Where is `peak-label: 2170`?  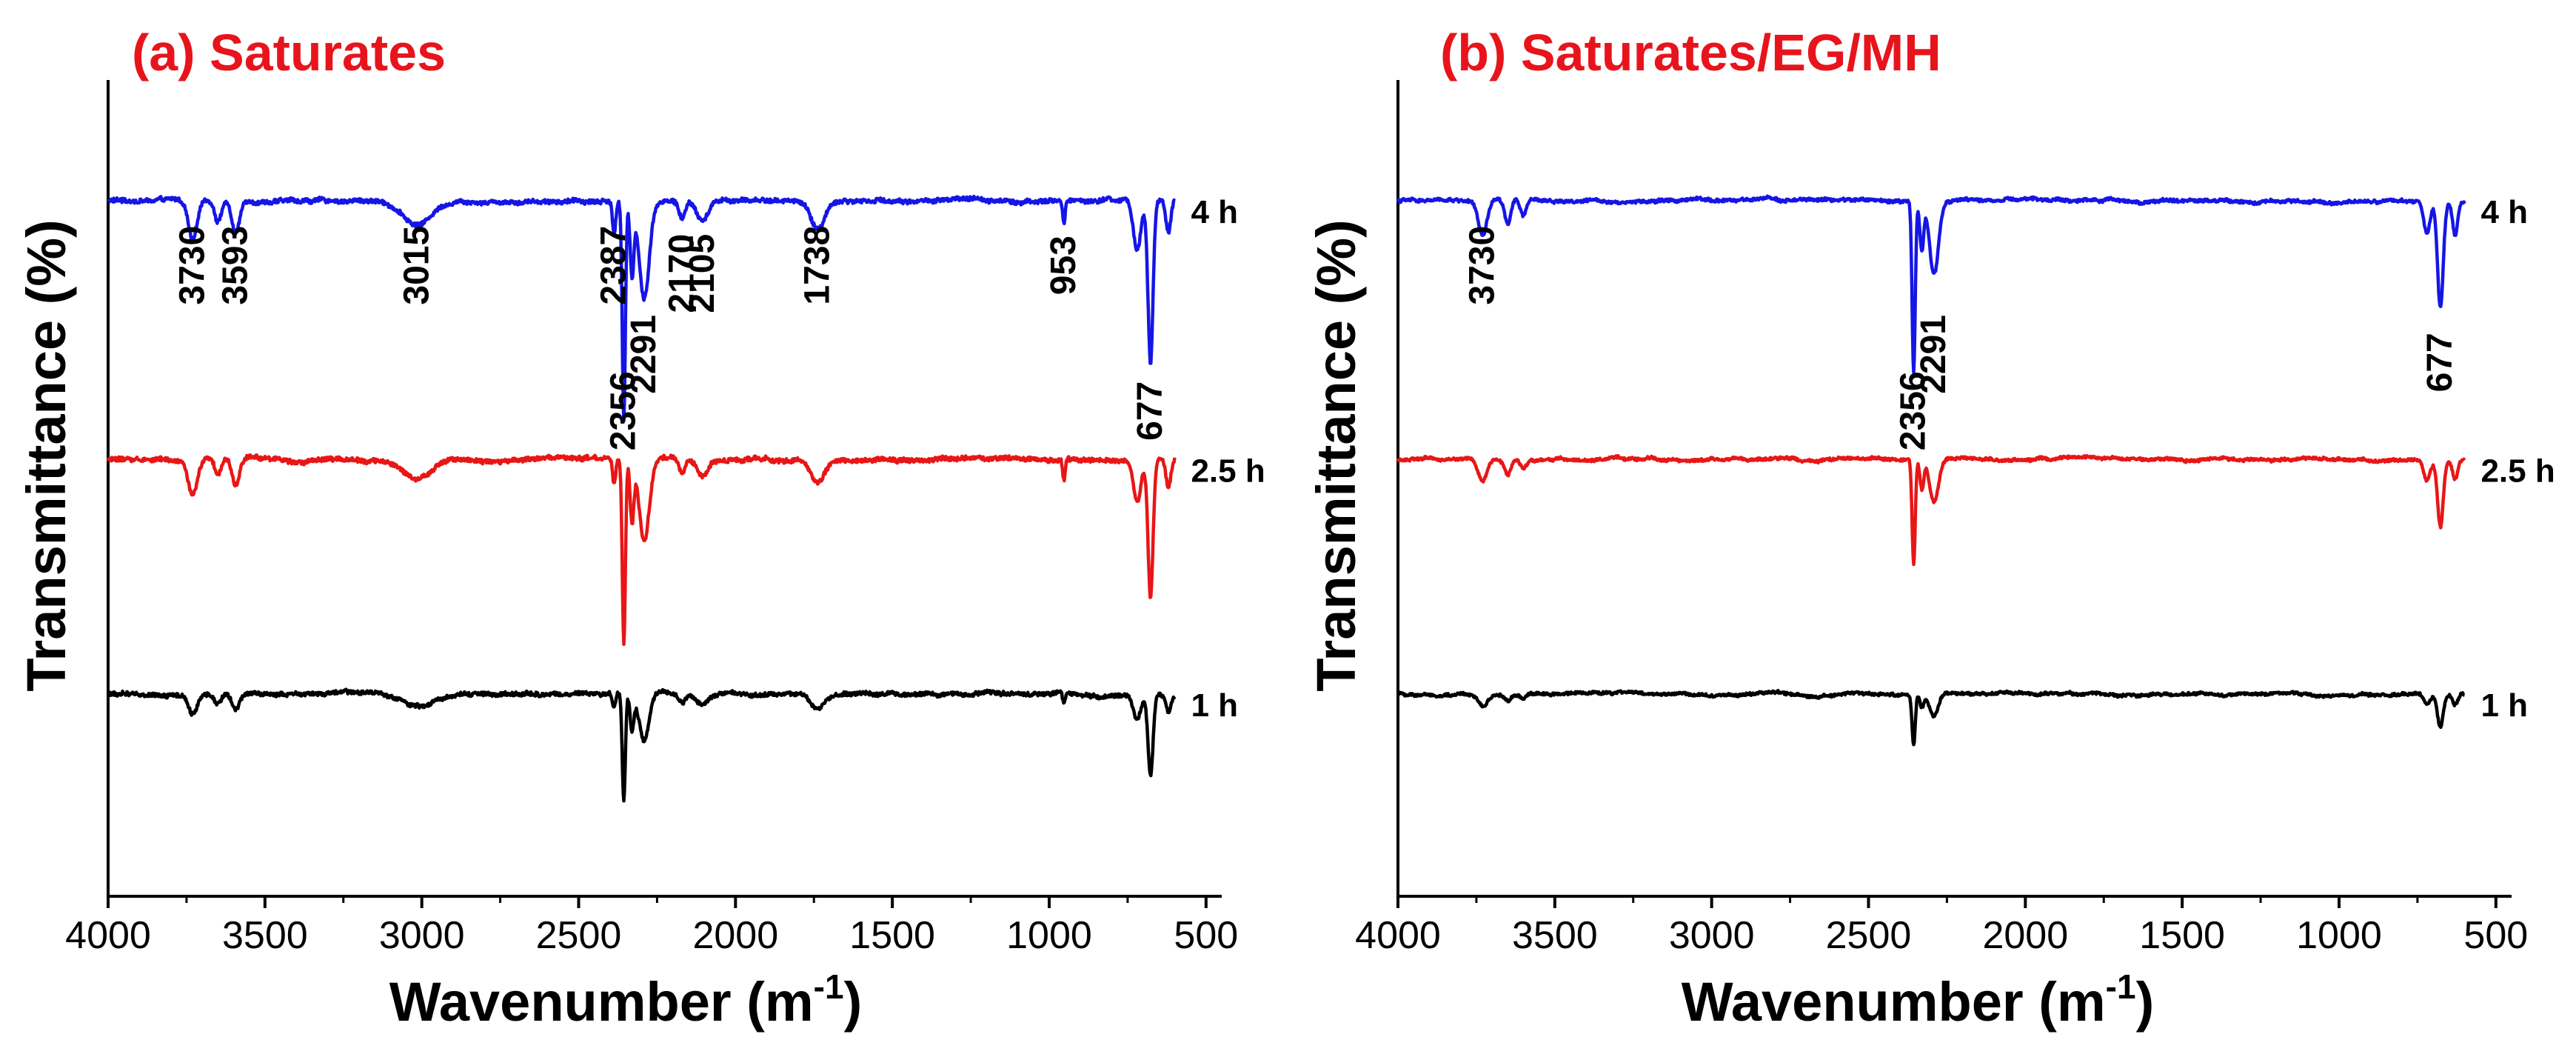
peak-label: 2170 is located at coordinates (681, 274).